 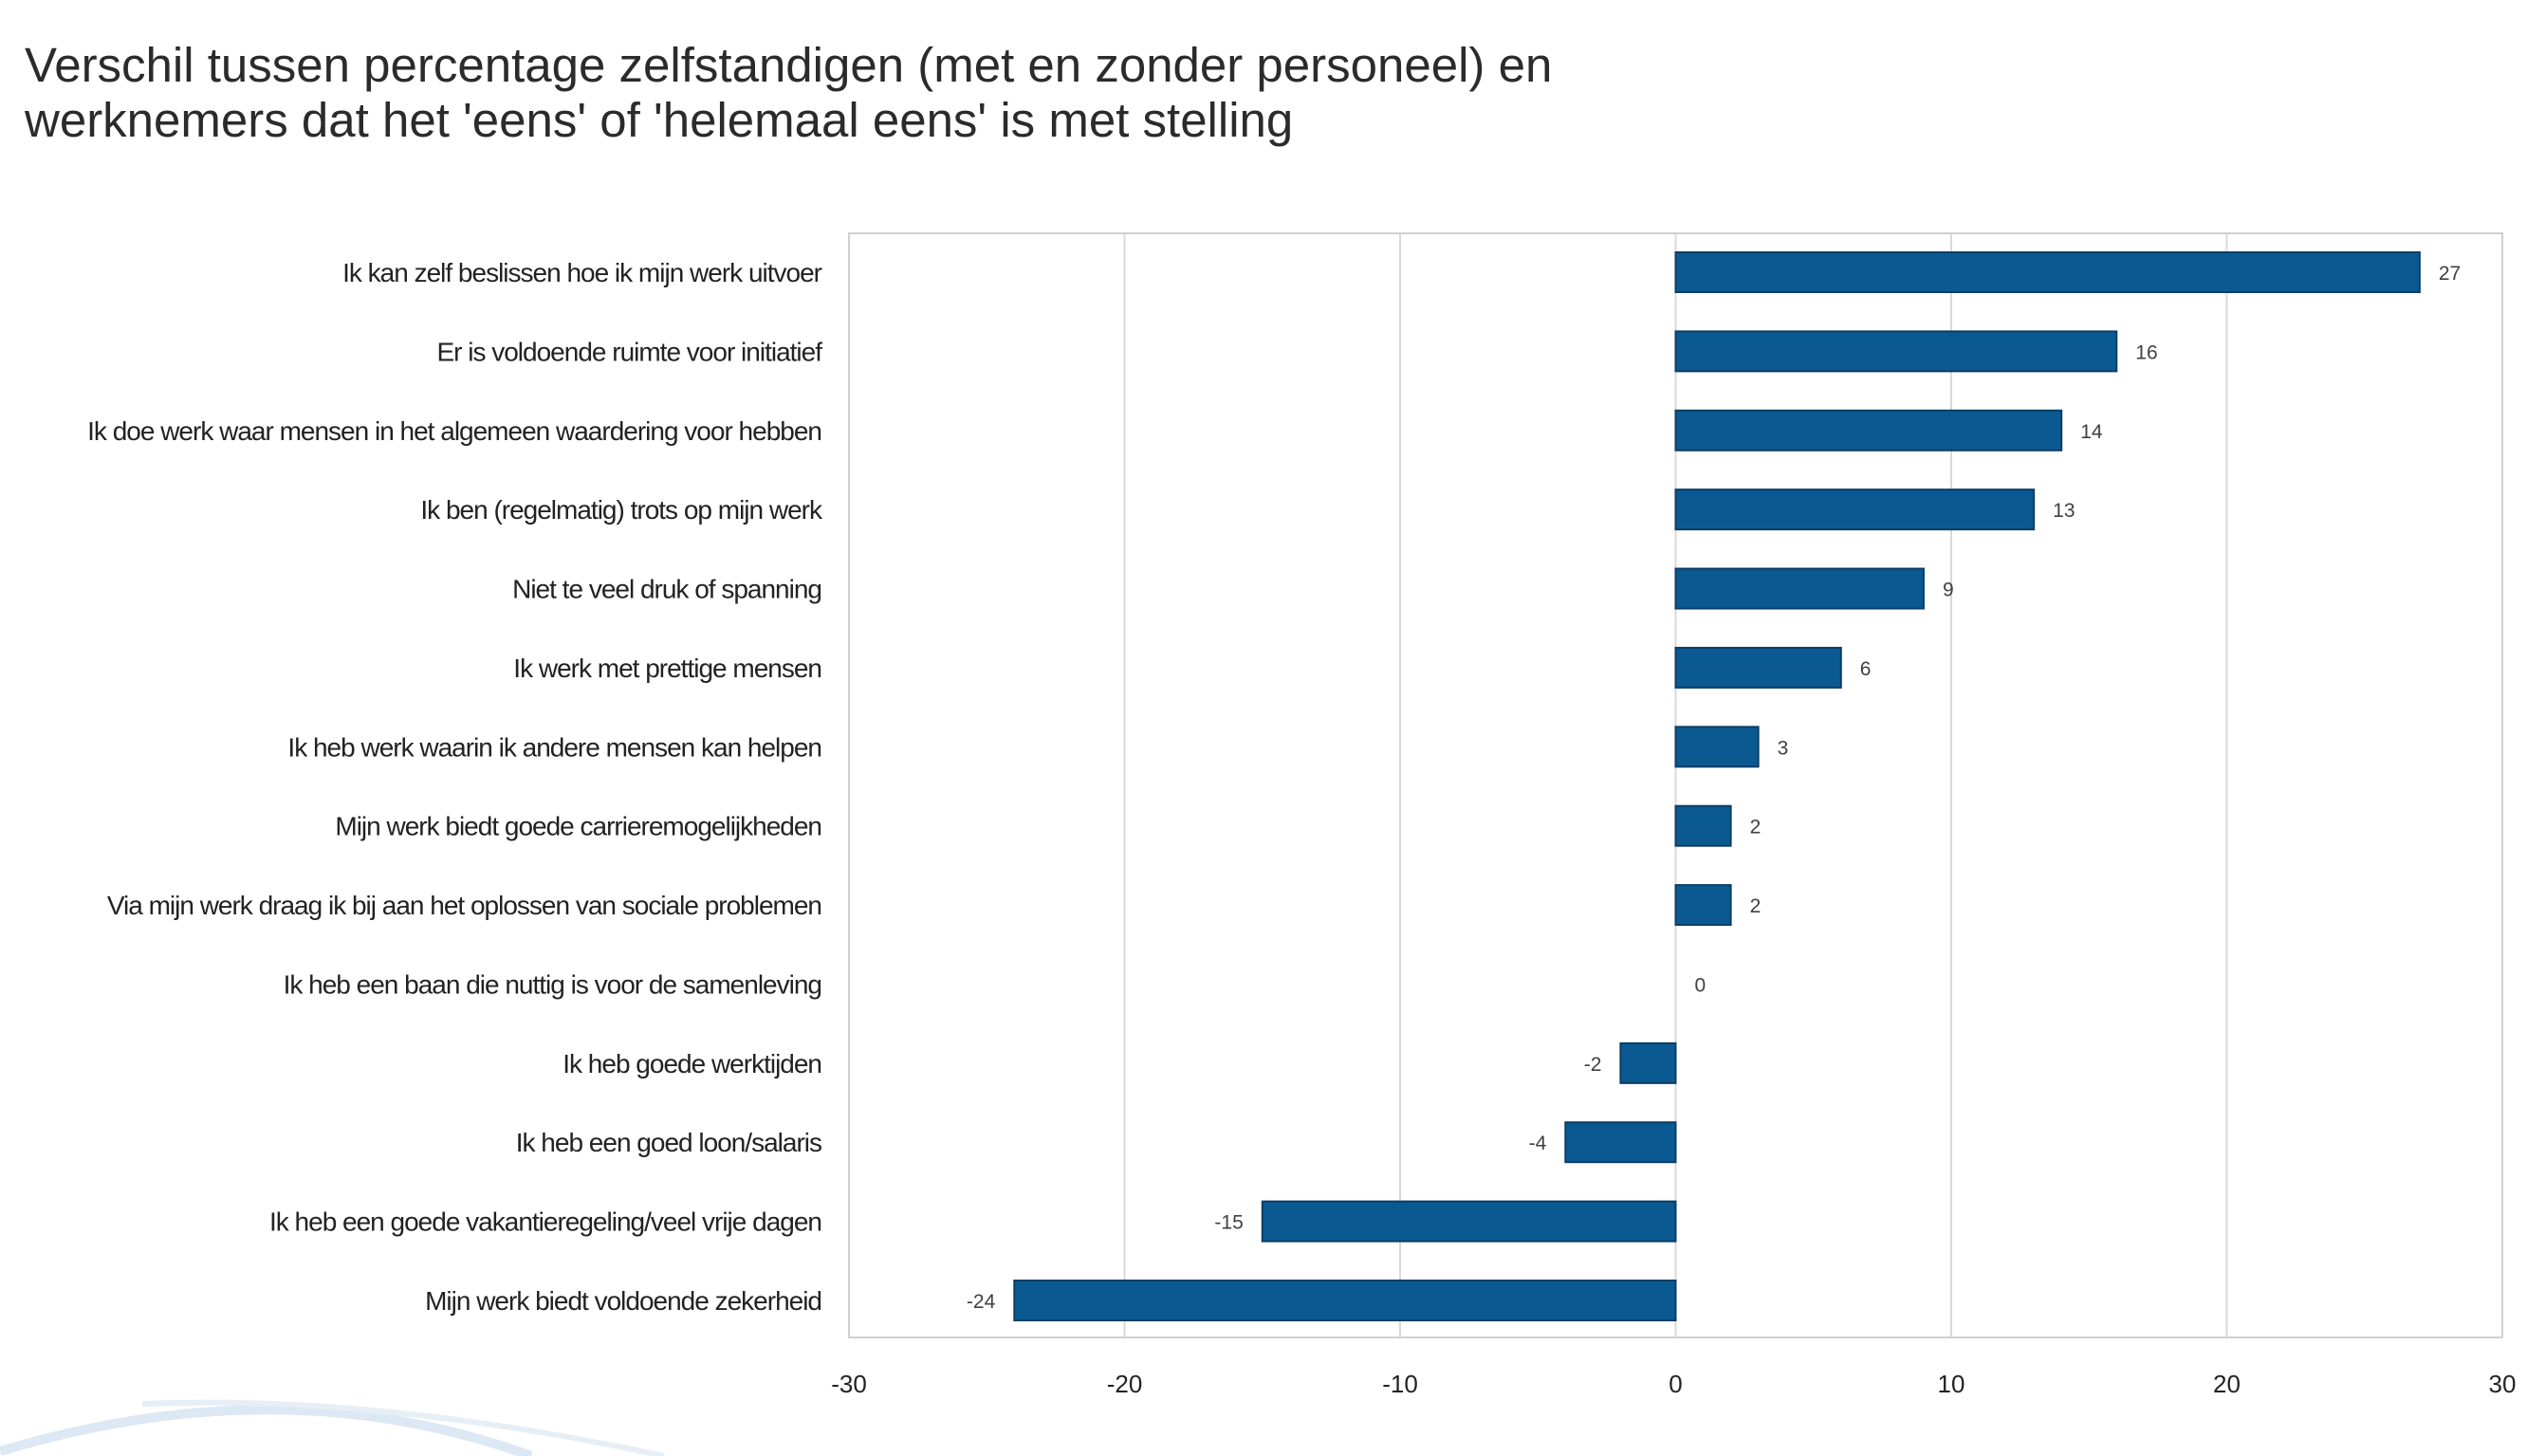 What do you see at coordinates (621, 510) in the screenshot?
I see `category-label: Ik ben (regelmatig) trots op mijn werk` at bounding box center [621, 510].